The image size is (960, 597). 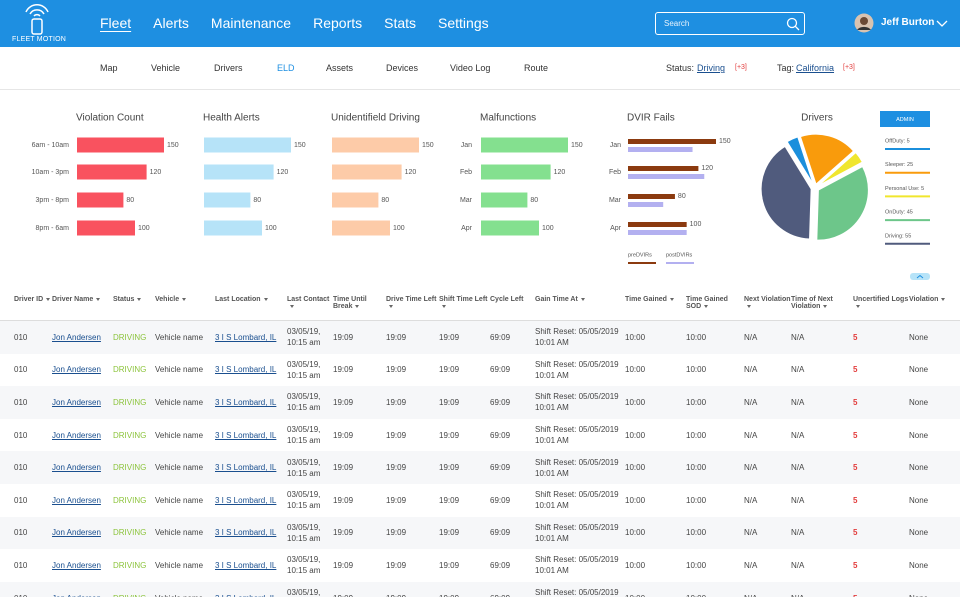 What do you see at coordinates (649, 299) in the screenshot?
I see `column-header-label: Time Gained` at bounding box center [649, 299].